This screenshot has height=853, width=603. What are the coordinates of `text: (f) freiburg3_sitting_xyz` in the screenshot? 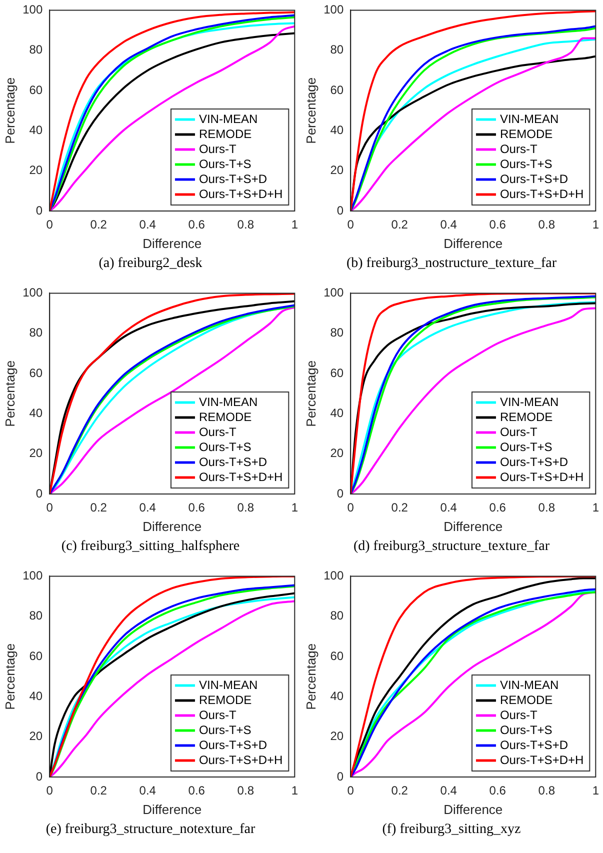 It's located at (451, 830).